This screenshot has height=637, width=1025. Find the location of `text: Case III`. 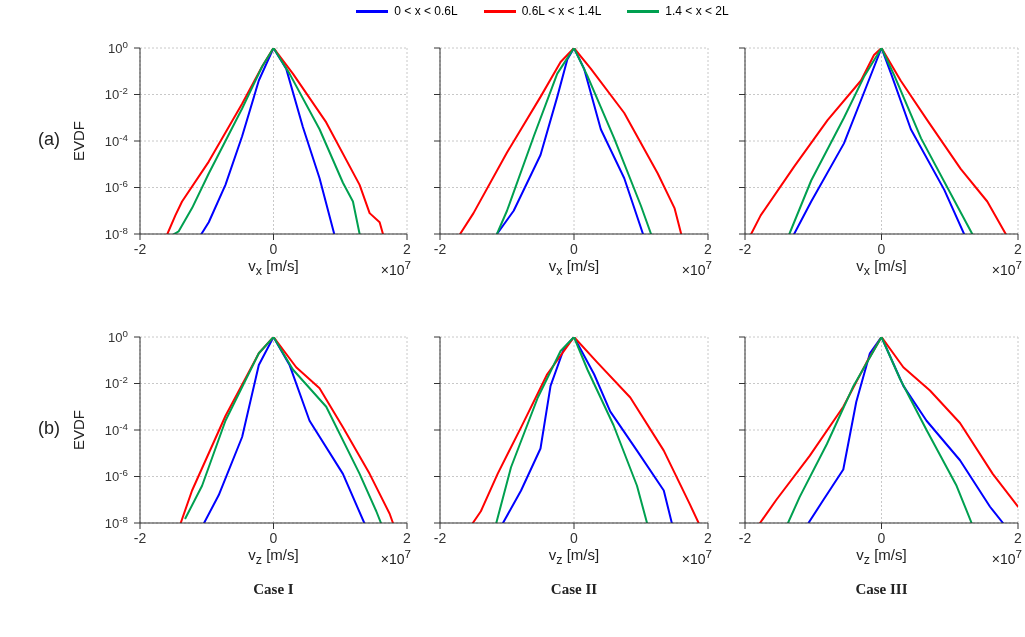

text: Case III is located at coordinates (881, 589).